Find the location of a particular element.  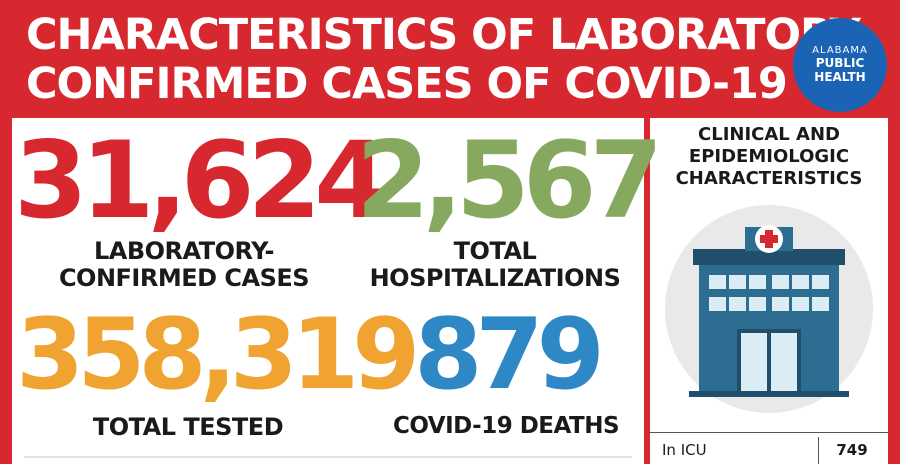

logo-line-2: PUBLIC is located at coordinates (840, 63).